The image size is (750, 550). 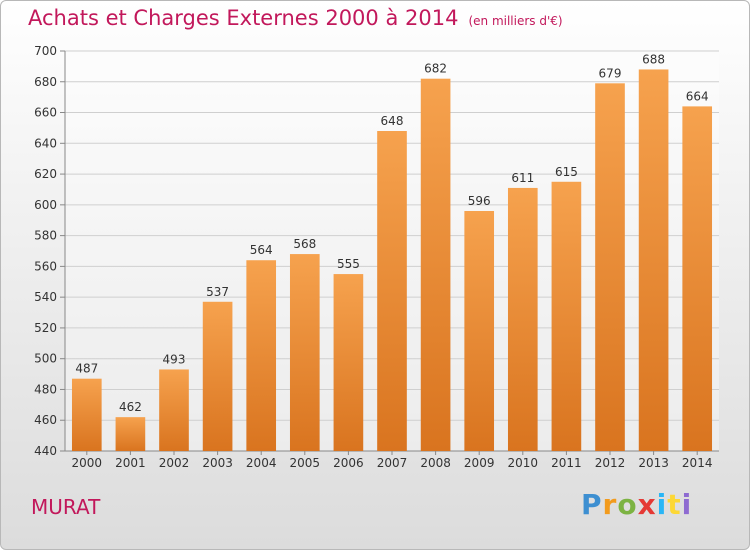 I want to click on y-tick-label: 500, so click(x=45, y=359).